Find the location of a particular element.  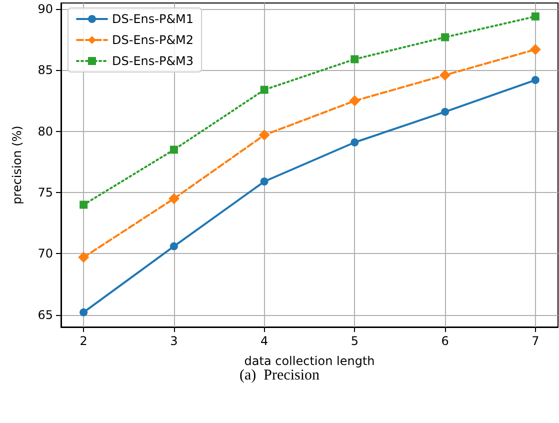

y-tick-label: 90 is located at coordinates (45, 9).